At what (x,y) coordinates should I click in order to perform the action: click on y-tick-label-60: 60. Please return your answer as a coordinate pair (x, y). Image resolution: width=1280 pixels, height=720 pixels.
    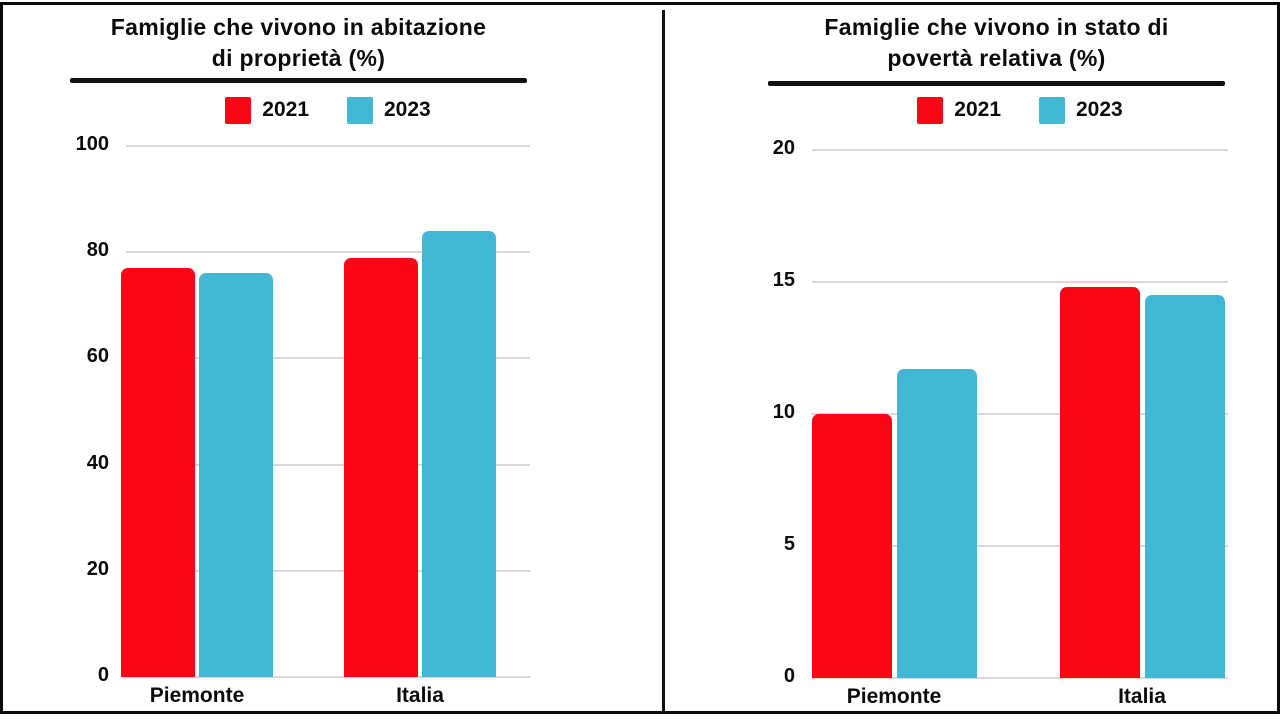
    Looking at the image, I should click on (97, 356).